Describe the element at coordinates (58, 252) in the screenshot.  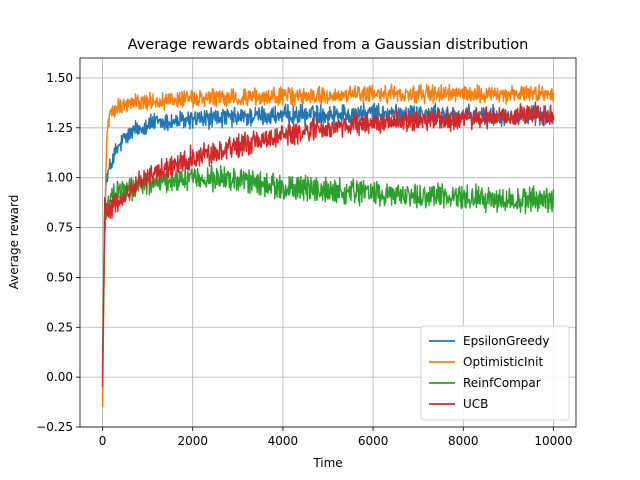
I see `y-axis-ticks: −0.25 0.00 0.25 0.50 0.75 1.00 1.25 1.50` at that location.